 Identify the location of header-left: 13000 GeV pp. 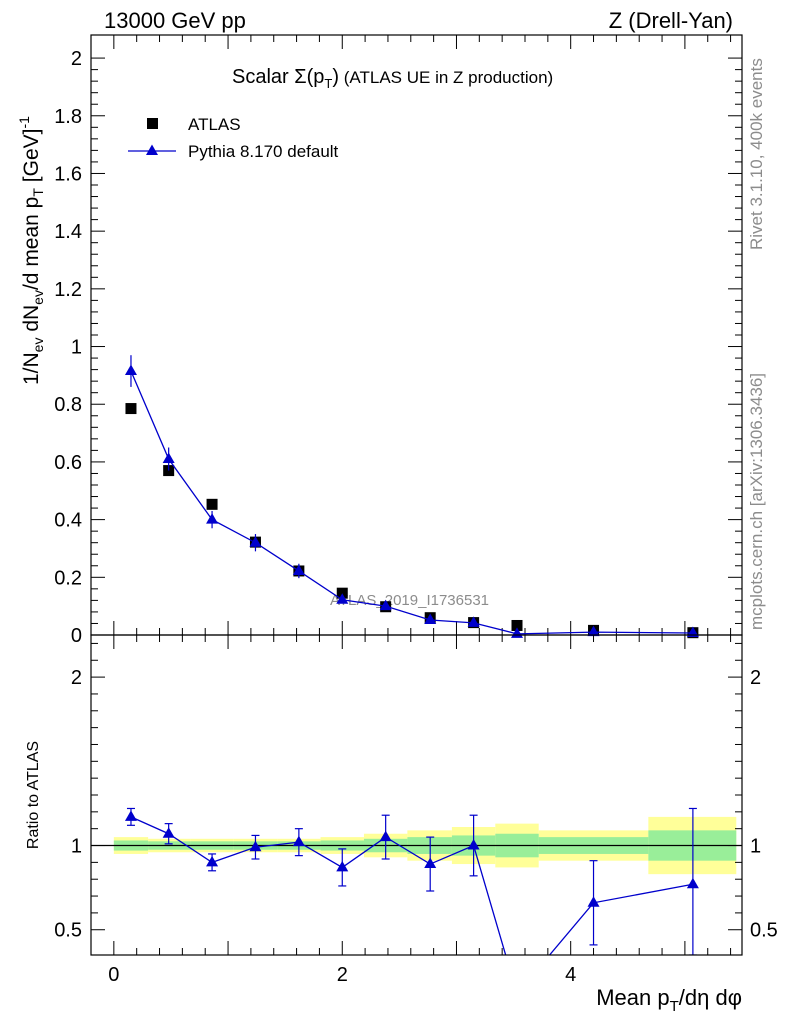
(175, 20).